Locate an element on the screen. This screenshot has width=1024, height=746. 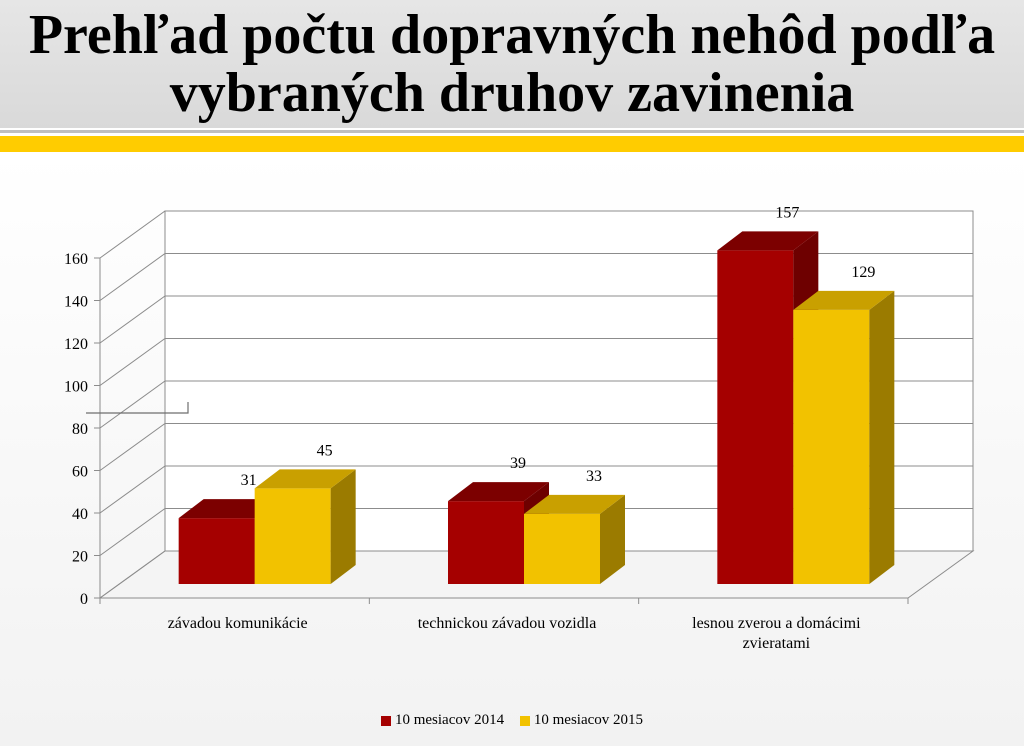
legend-item-2015: 10 mesiacov 2015 is located at coordinates (581, 720).